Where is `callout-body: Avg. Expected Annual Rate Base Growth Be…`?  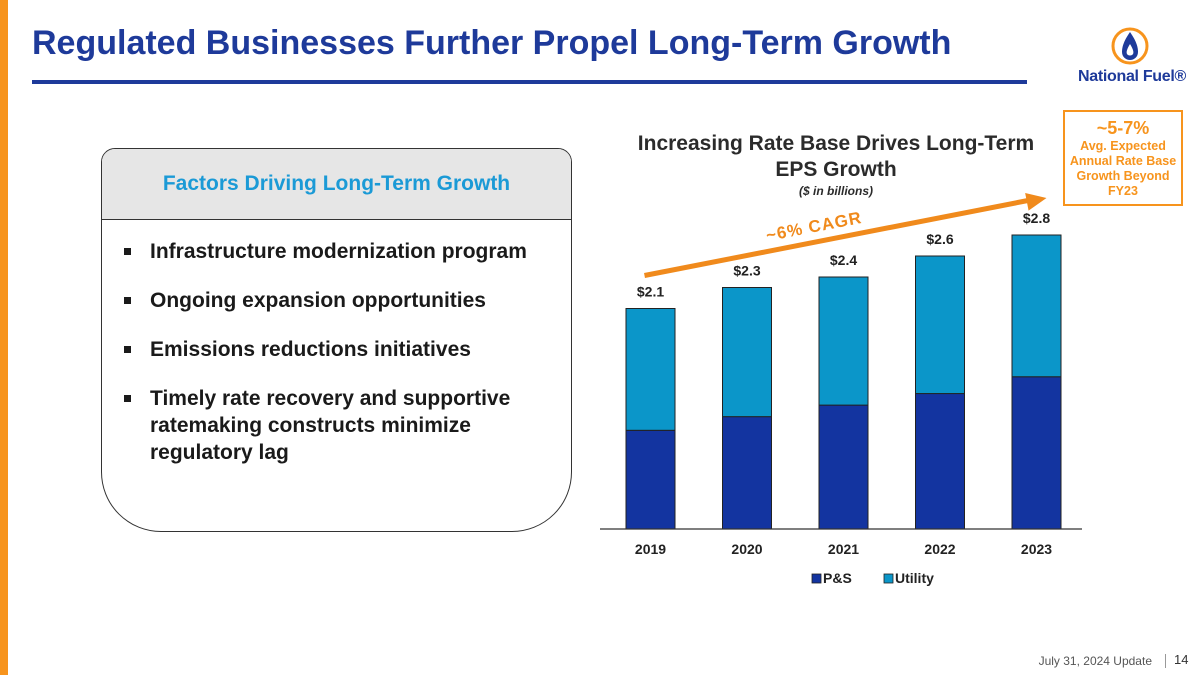 callout-body: Avg. Expected Annual Rate Base Growth Be… is located at coordinates (1123, 168).